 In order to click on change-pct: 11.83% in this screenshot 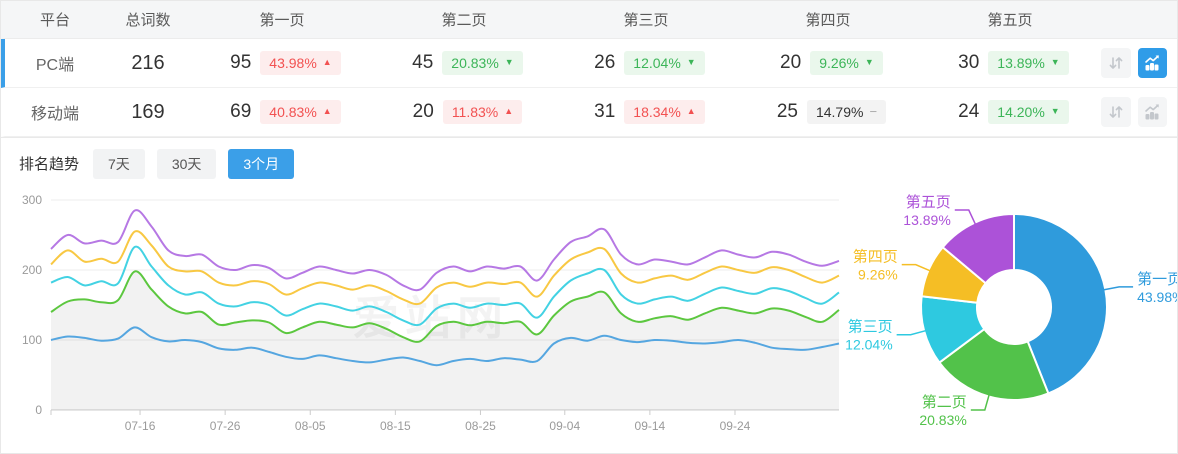, I will do `click(475, 112)`.